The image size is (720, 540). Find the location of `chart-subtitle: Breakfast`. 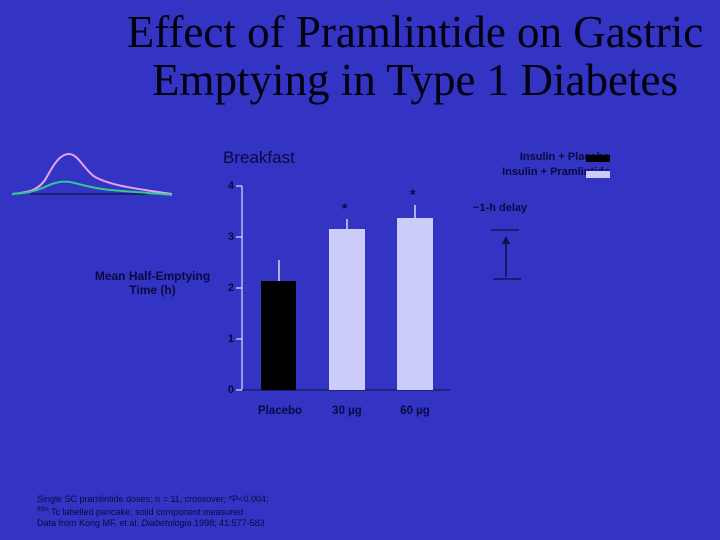

chart-subtitle: Breakfast is located at coordinates (259, 157).